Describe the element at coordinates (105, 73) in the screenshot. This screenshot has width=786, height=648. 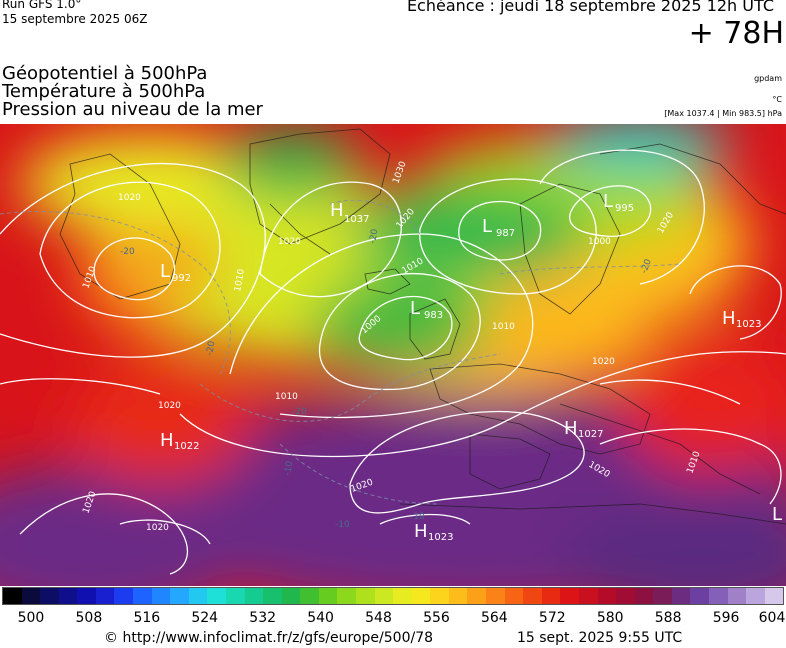
I see `parameter-geopotential: Géopotentiel à 500hPa` at that location.